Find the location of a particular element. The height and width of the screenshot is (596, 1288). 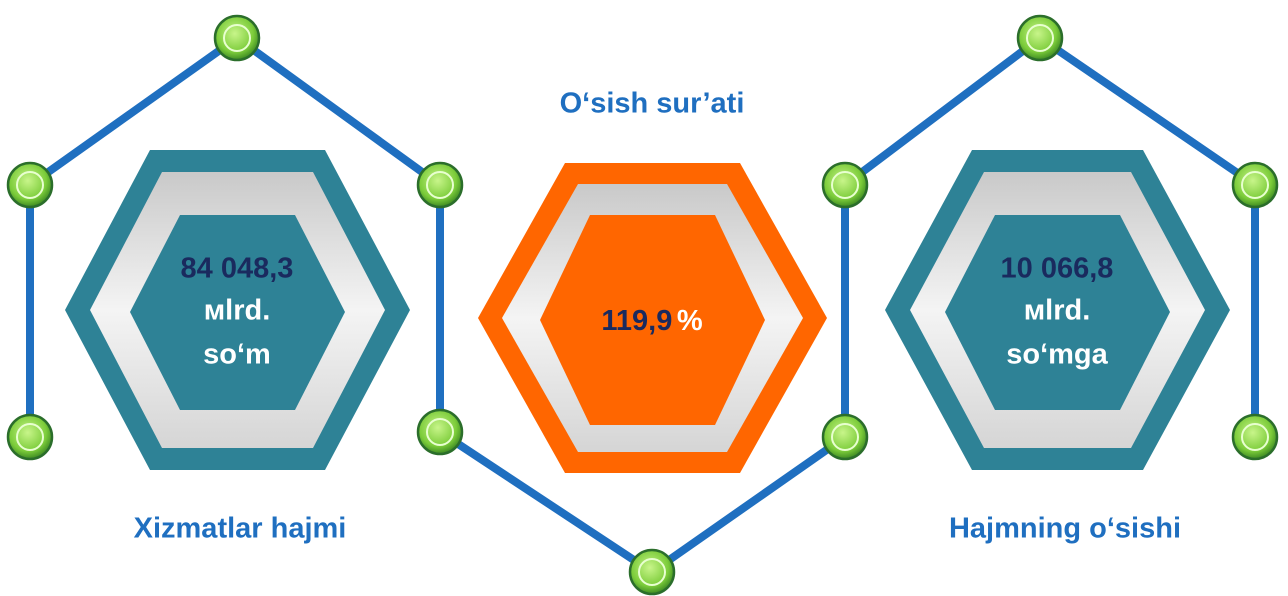

label: Xizmatlar hajmi is located at coordinates (240, 529).